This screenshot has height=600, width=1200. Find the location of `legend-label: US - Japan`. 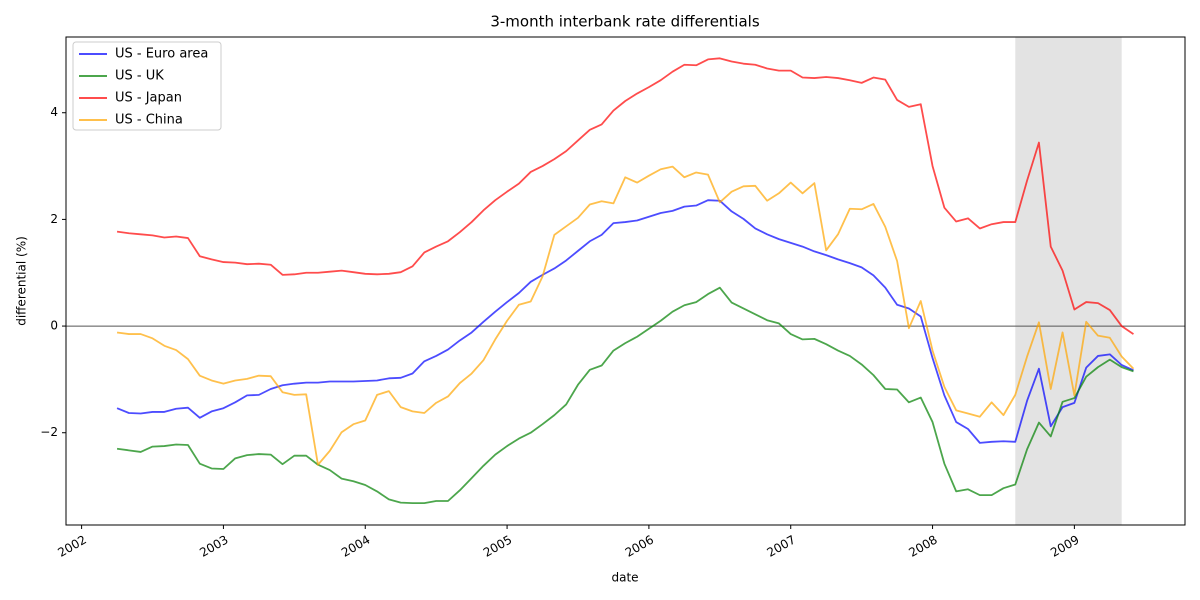

legend-label: US - Japan is located at coordinates (148, 98).